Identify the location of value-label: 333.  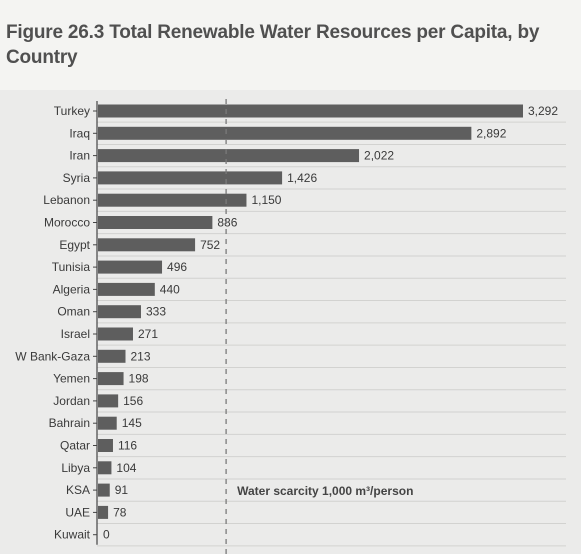
(156, 312).